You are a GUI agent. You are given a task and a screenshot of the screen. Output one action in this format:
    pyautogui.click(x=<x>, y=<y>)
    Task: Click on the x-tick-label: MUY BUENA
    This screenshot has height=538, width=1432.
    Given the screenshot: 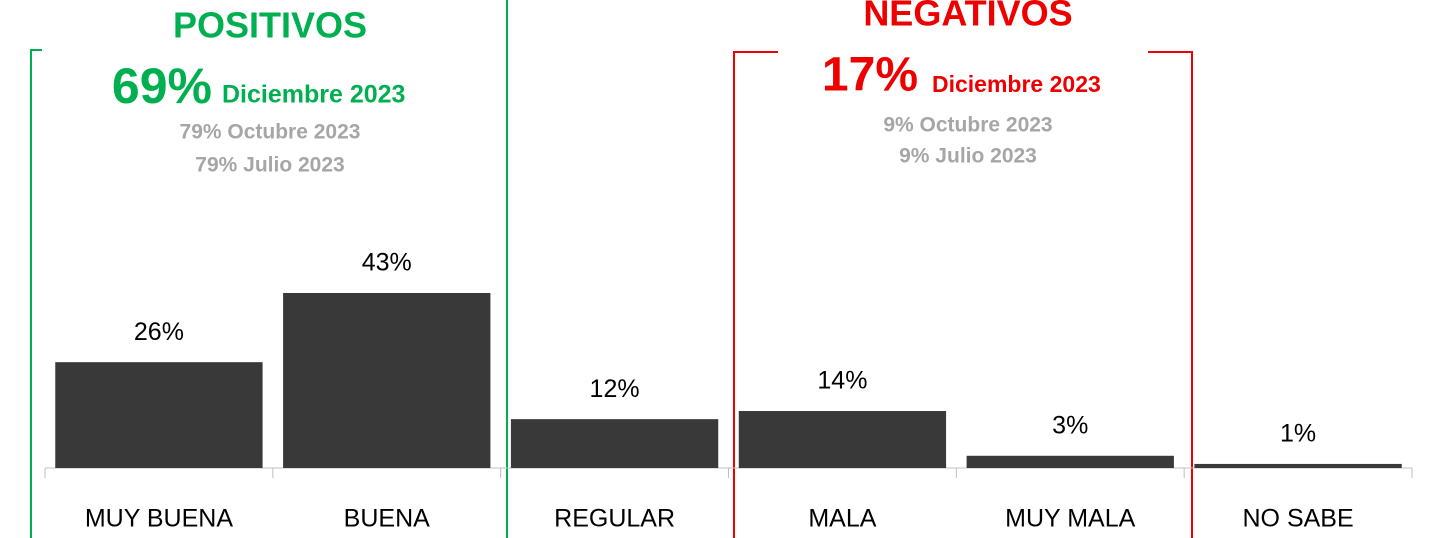 What is the action you would take?
    pyautogui.click(x=159, y=519)
    